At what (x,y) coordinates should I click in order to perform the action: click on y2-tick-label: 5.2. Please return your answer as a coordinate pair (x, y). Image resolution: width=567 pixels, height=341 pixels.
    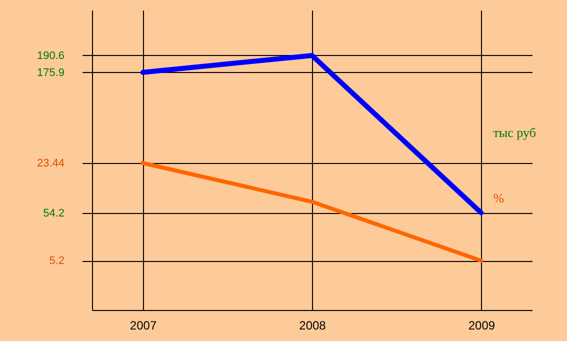
    Looking at the image, I should click on (56, 261).